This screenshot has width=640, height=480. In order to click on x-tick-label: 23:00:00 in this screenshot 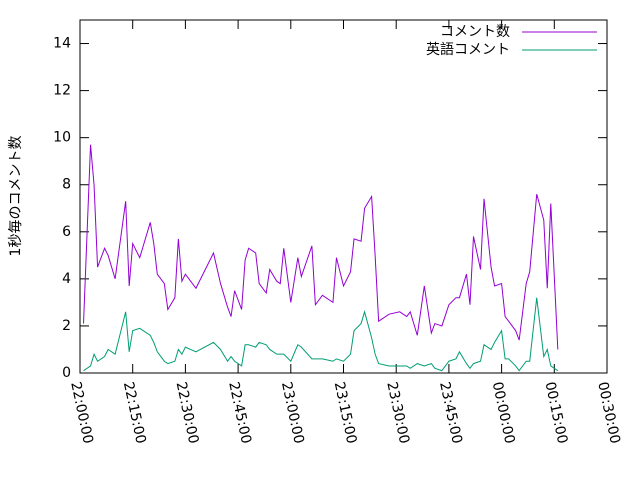, I will do `click(292, 412)`.